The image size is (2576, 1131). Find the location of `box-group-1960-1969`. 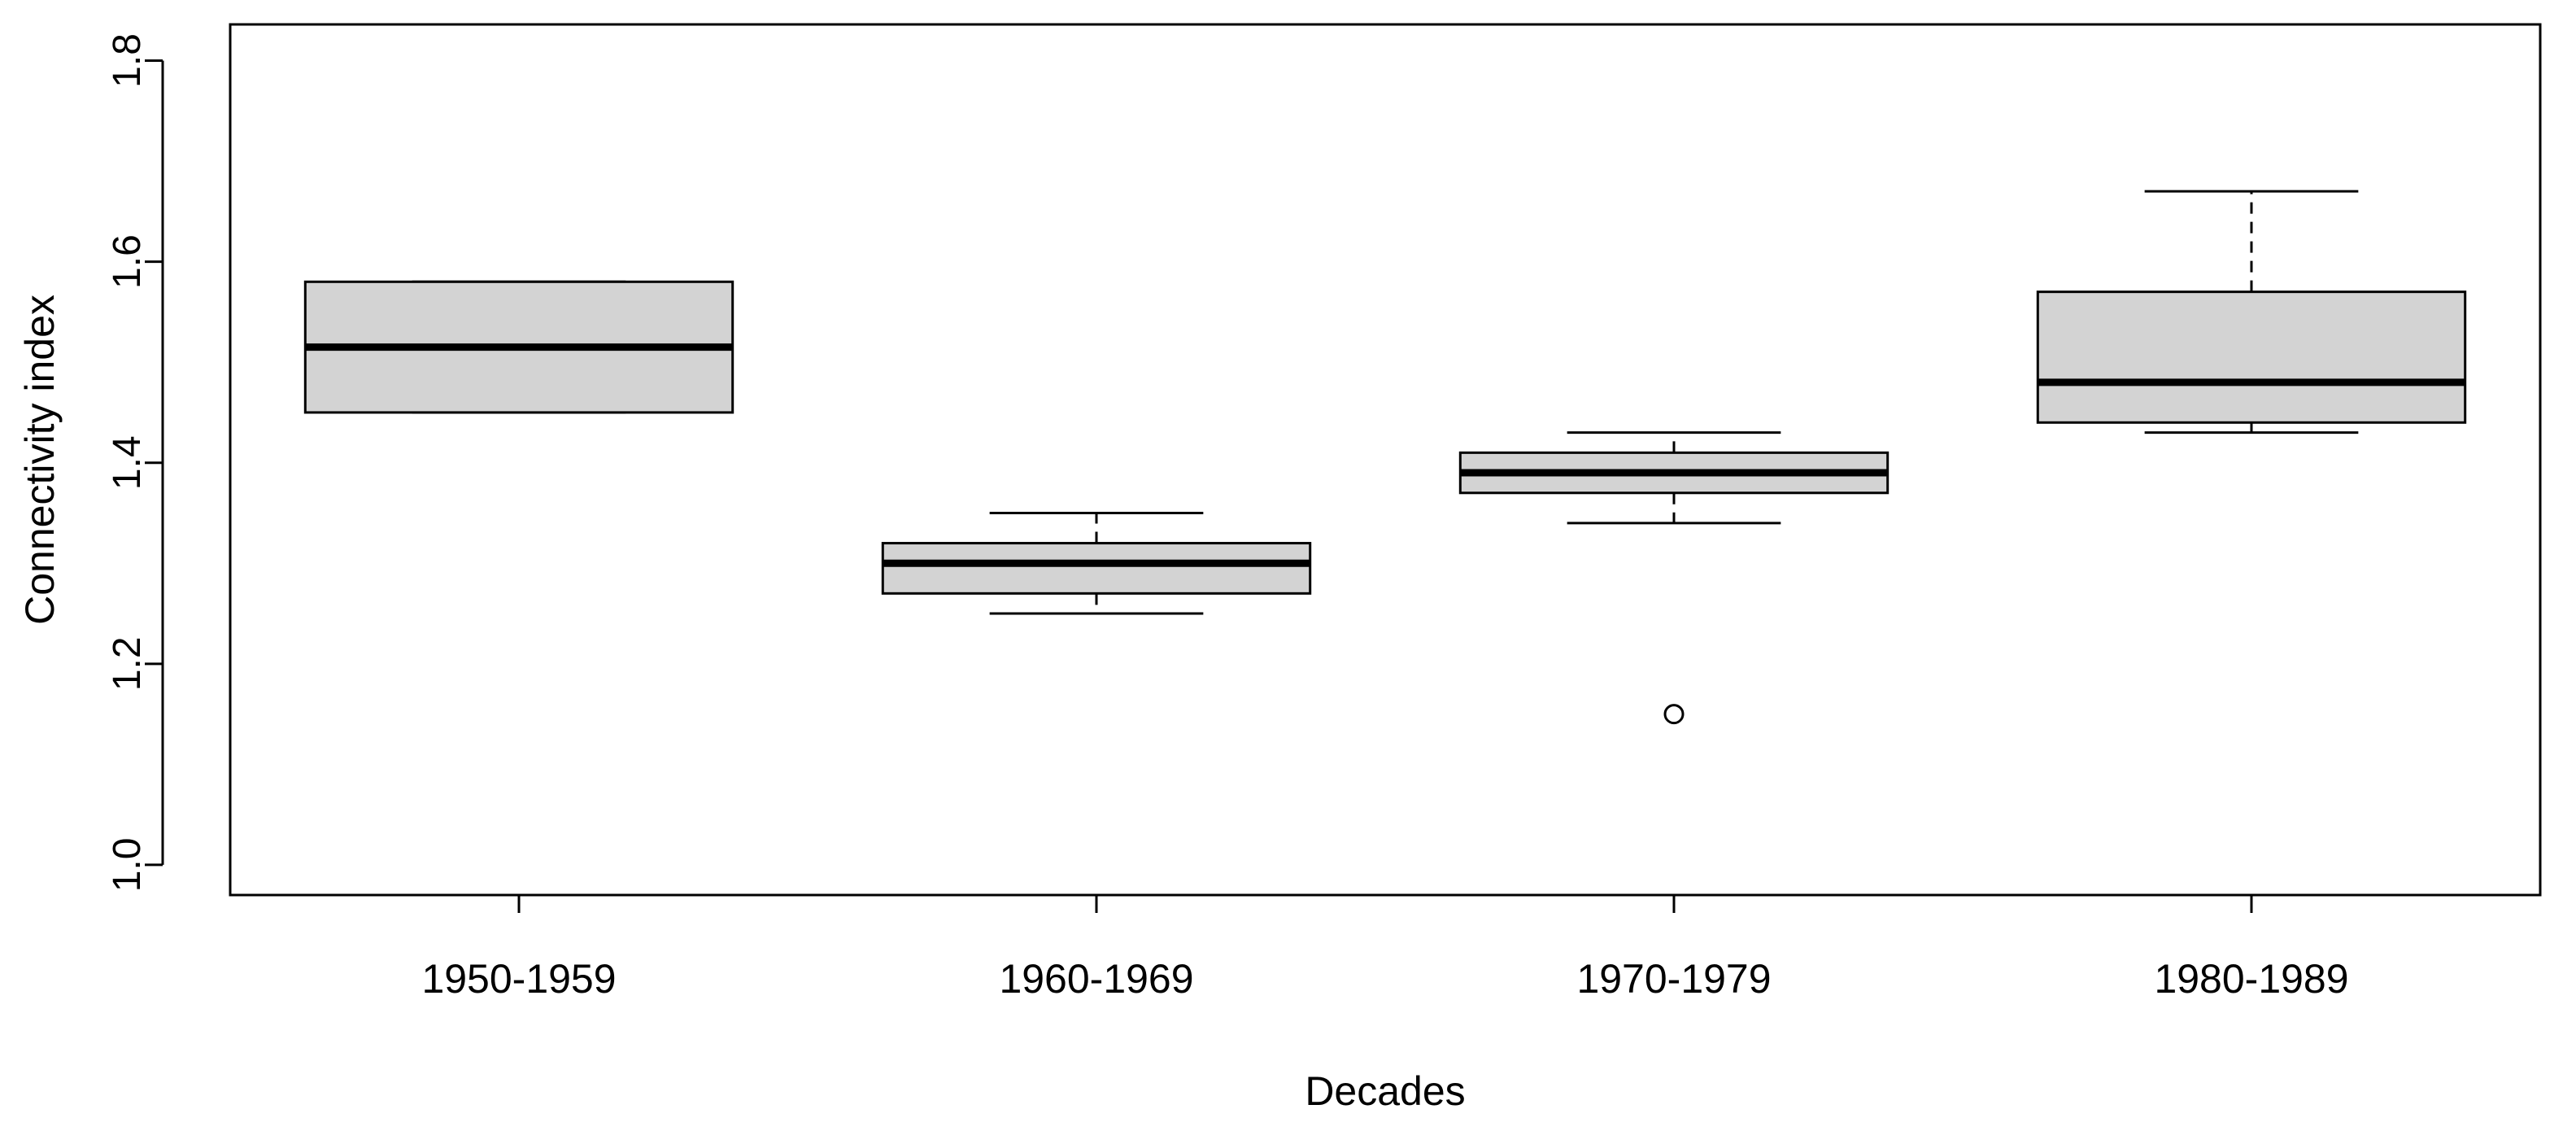

box-group-1960-1969 is located at coordinates (1096, 563).